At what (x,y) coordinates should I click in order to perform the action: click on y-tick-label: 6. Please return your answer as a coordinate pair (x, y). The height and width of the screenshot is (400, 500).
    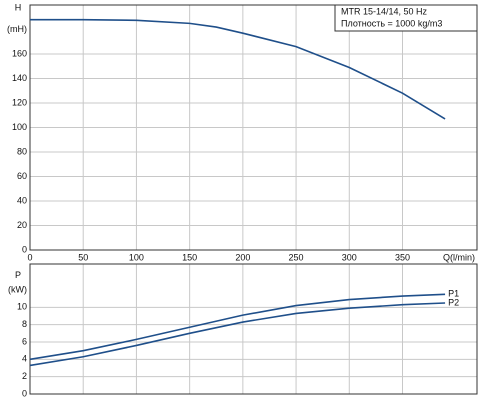
    Looking at the image, I should click on (24, 341).